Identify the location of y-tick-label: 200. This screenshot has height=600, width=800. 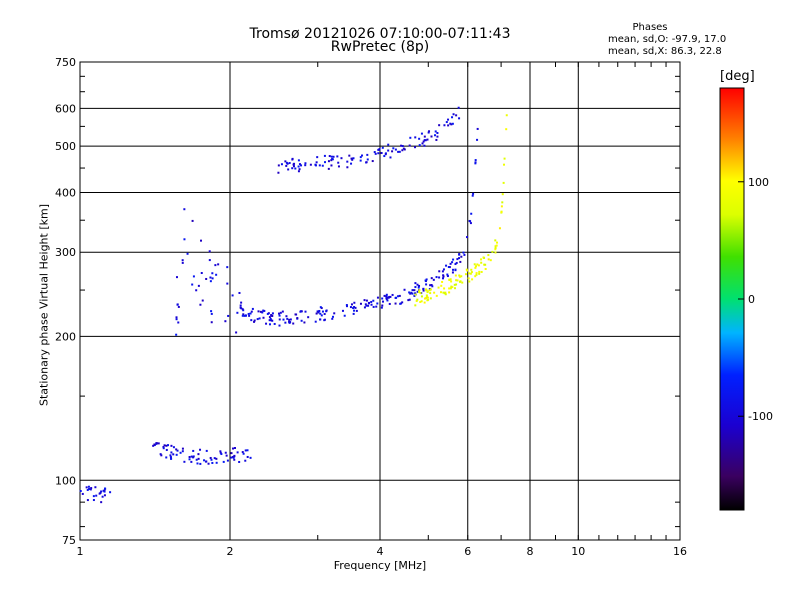
(65, 336).